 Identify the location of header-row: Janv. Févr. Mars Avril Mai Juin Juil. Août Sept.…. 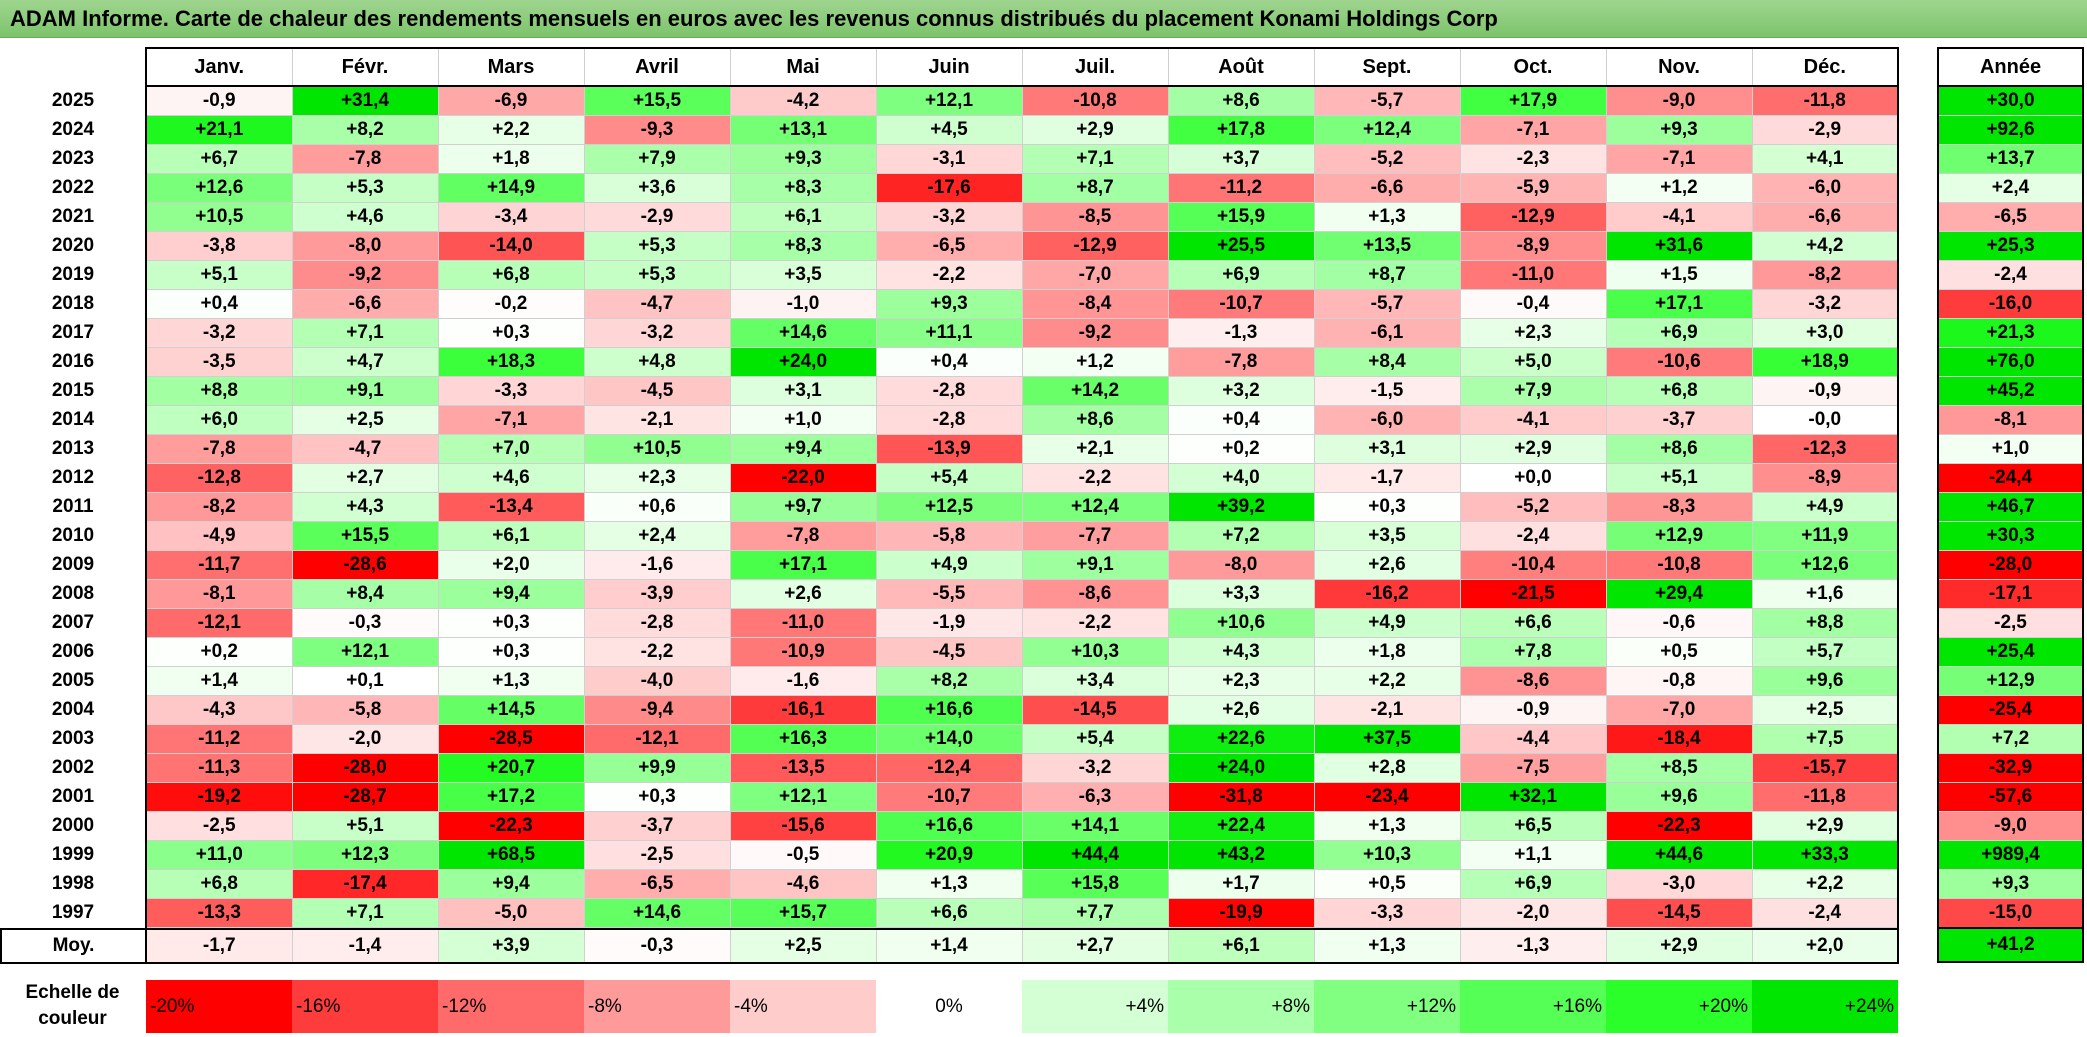
(950, 67).